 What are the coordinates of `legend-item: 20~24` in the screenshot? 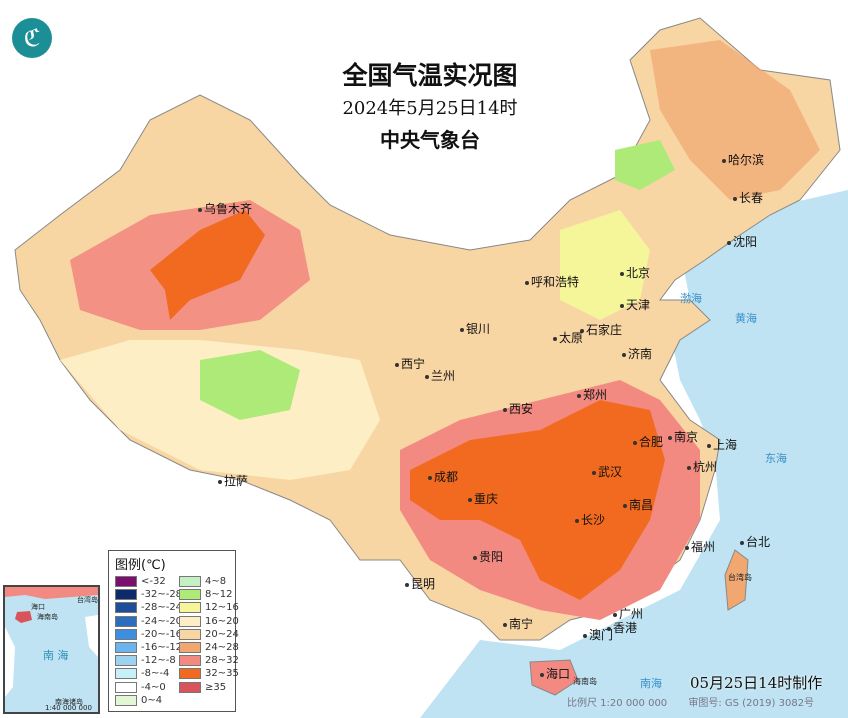 It's located at (206, 634).